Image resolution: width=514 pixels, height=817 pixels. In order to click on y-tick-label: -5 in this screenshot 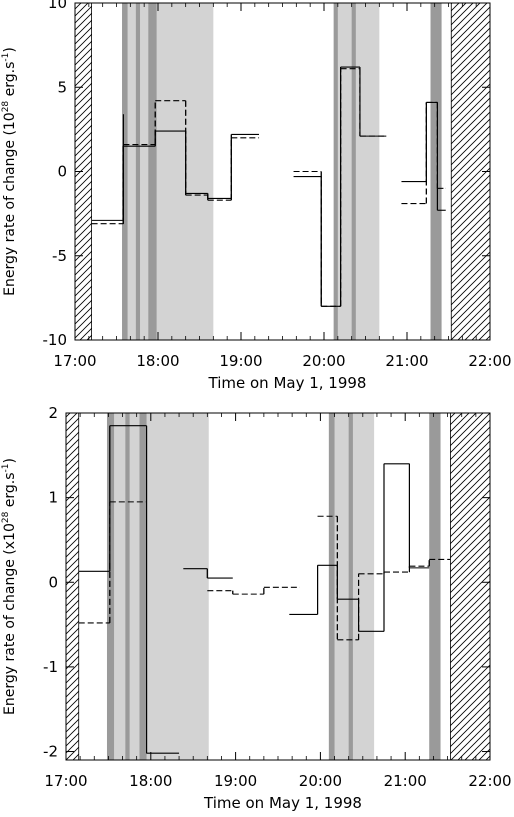, I will do `click(59, 256)`.